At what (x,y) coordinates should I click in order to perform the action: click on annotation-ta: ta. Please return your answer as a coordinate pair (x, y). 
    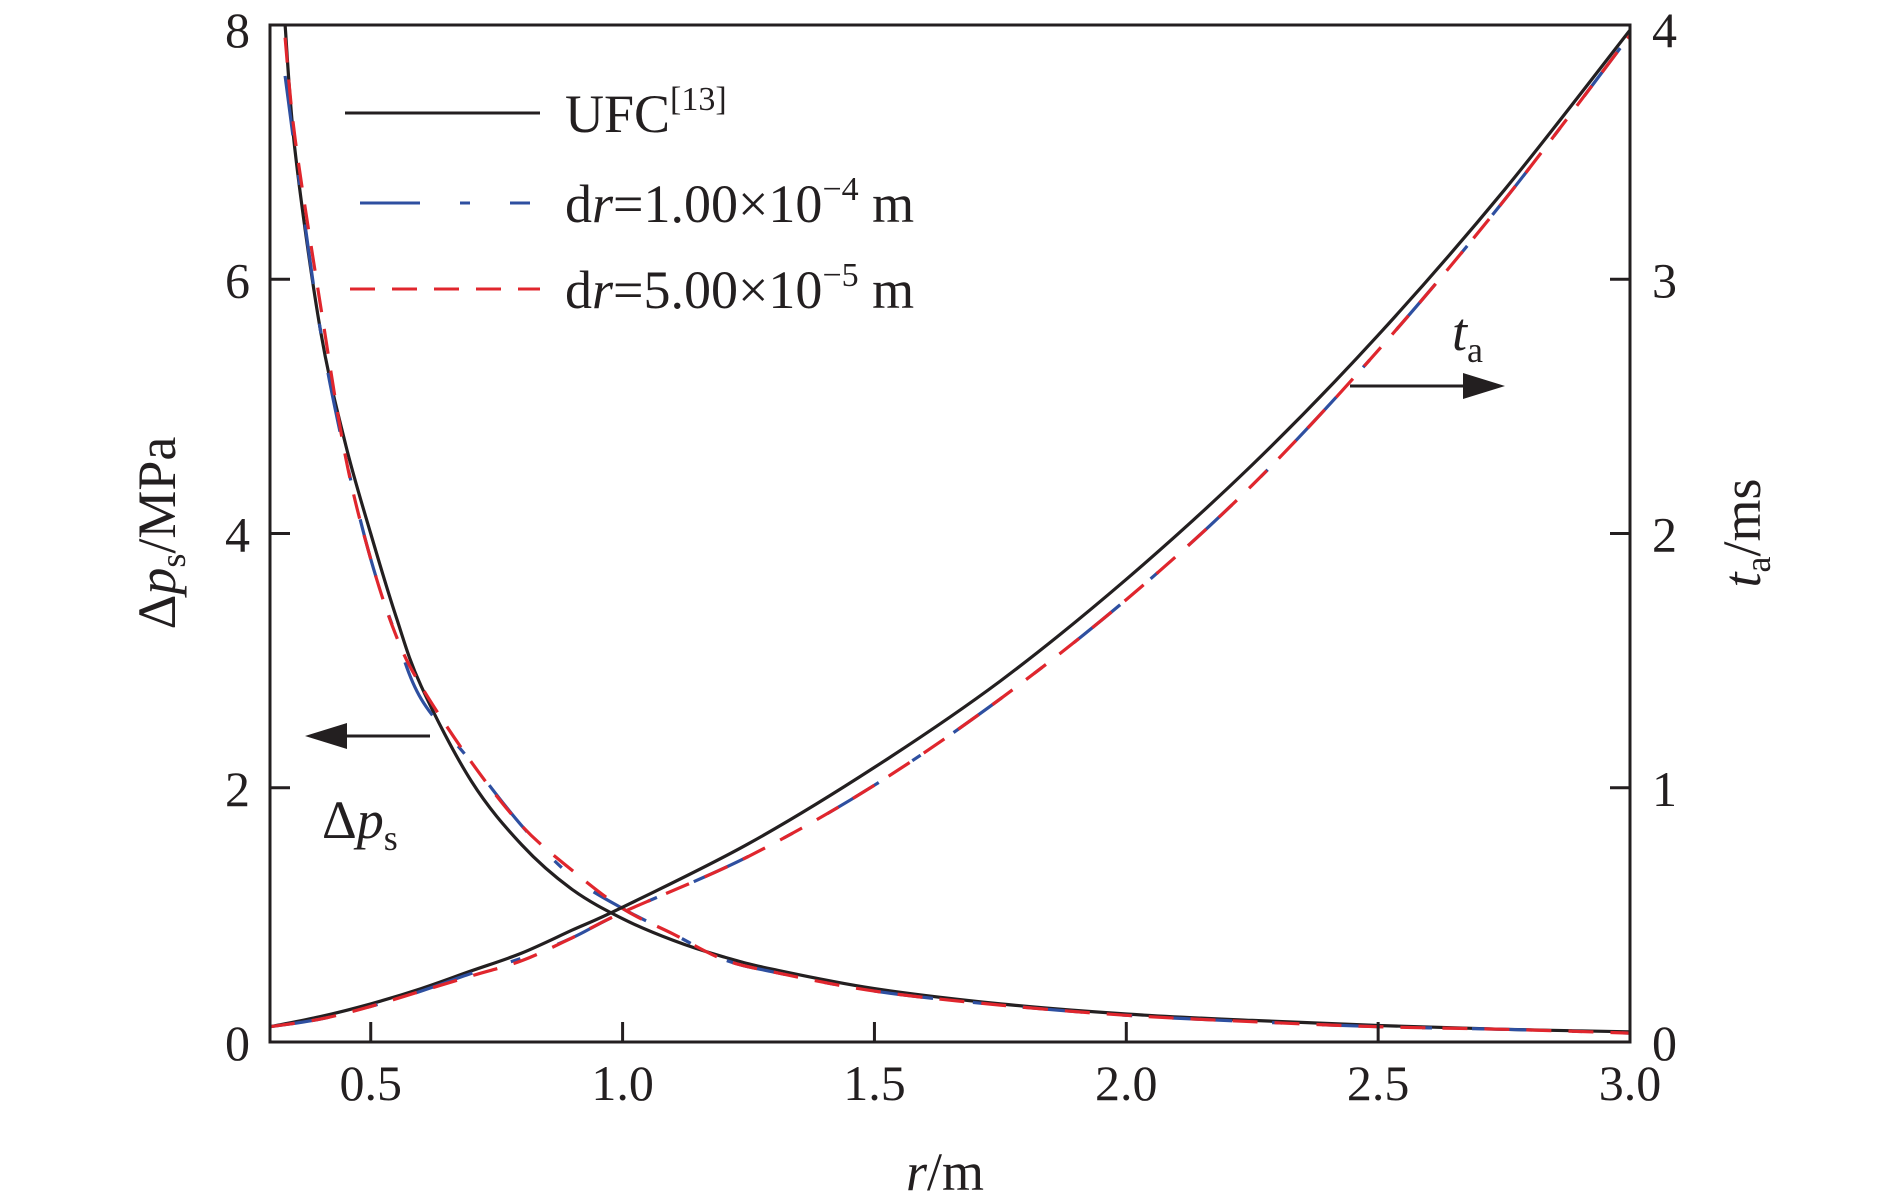
    Looking at the image, I should click on (1427, 350).